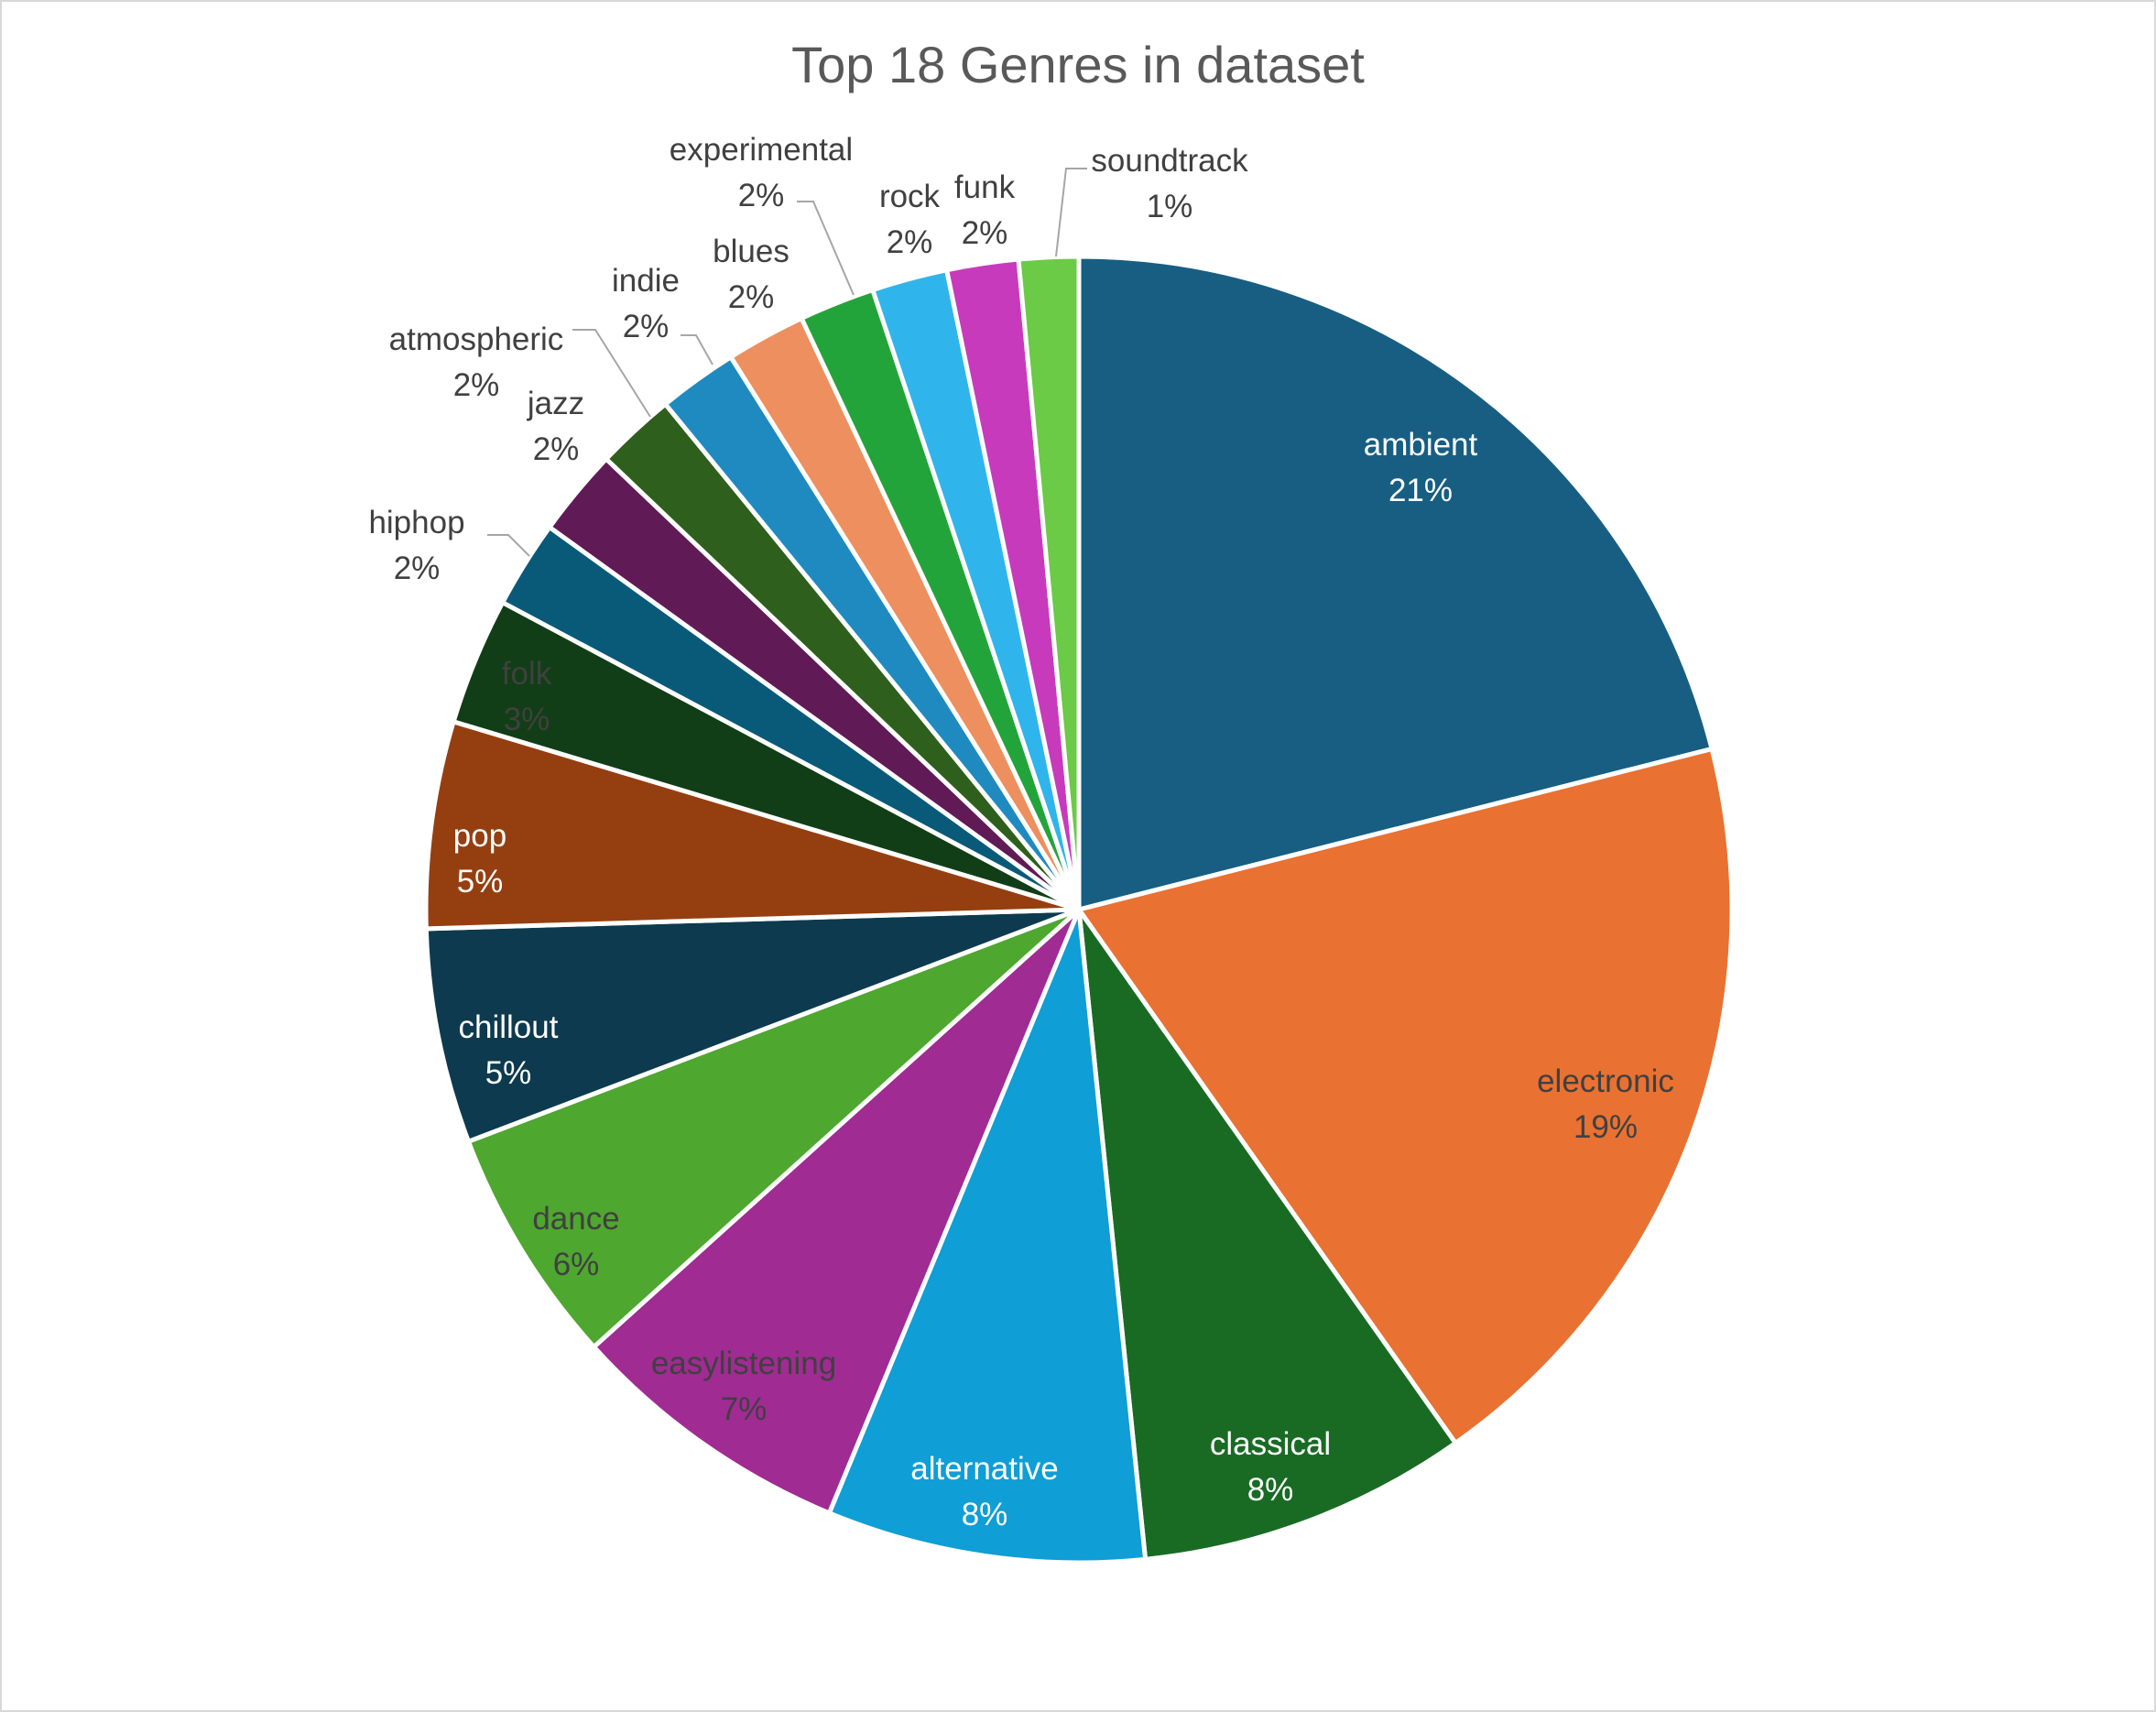 The height and width of the screenshot is (1712, 2156). I want to click on data-label-value-experimental: 2%, so click(761, 196).